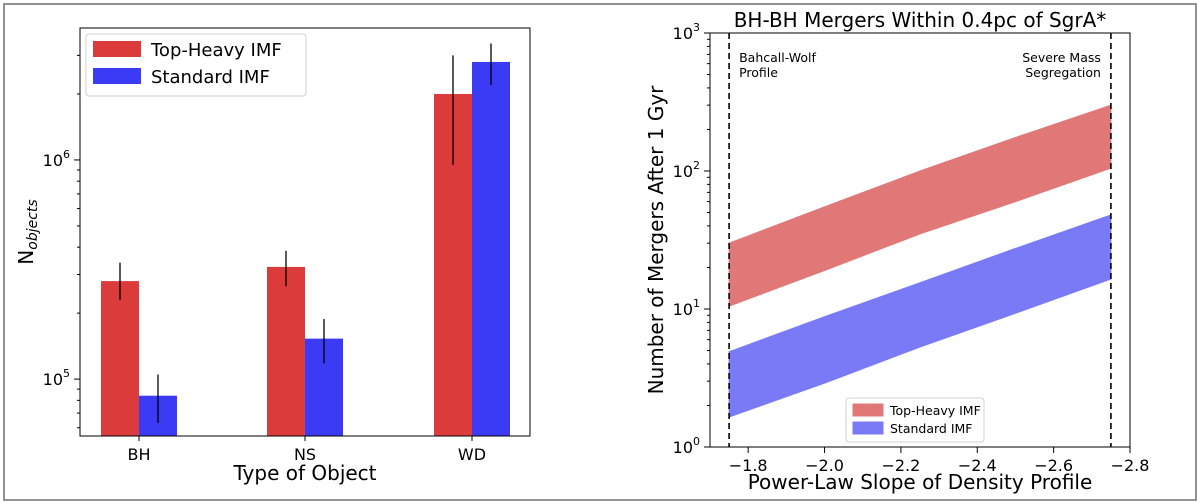 The width and height of the screenshot is (1200, 504). Describe the element at coordinates (915, 420) in the screenshot. I see `right-legend: Top-Heavy IMF Standard IMF` at that location.